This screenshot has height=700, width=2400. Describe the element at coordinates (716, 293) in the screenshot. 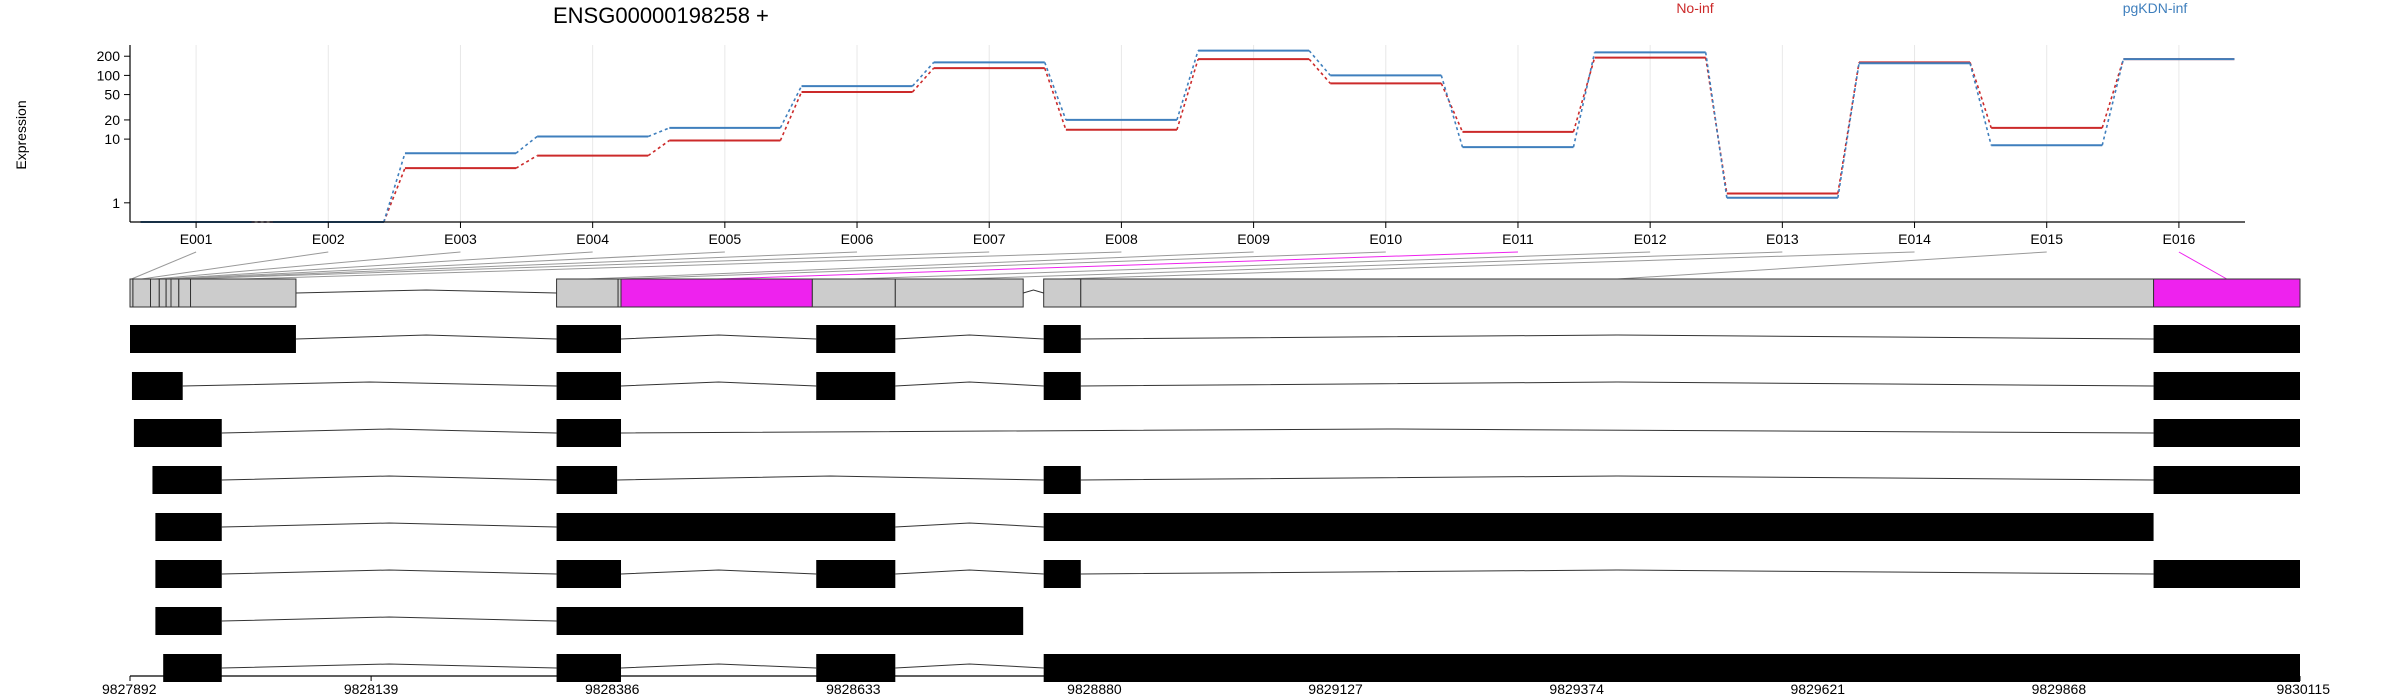

I see `exon-bin-E011` at that location.